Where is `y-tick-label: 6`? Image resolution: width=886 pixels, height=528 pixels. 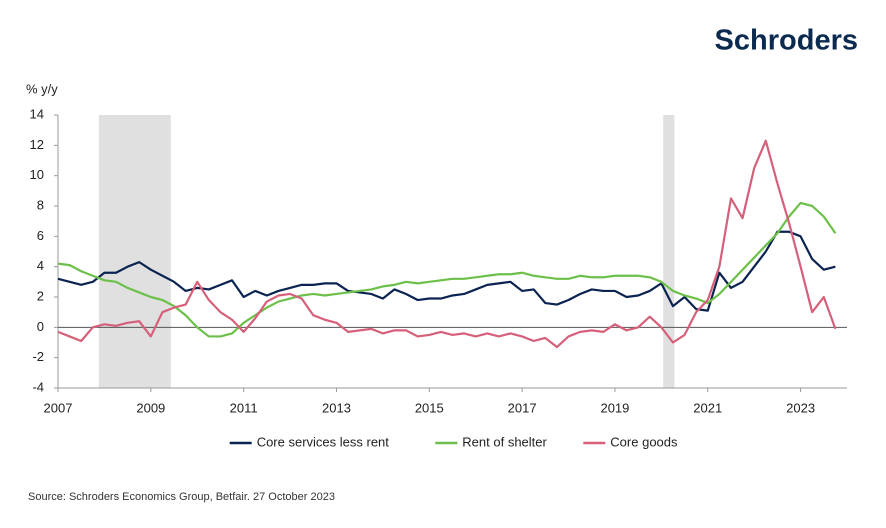
y-tick-label: 6 is located at coordinates (40, 235).